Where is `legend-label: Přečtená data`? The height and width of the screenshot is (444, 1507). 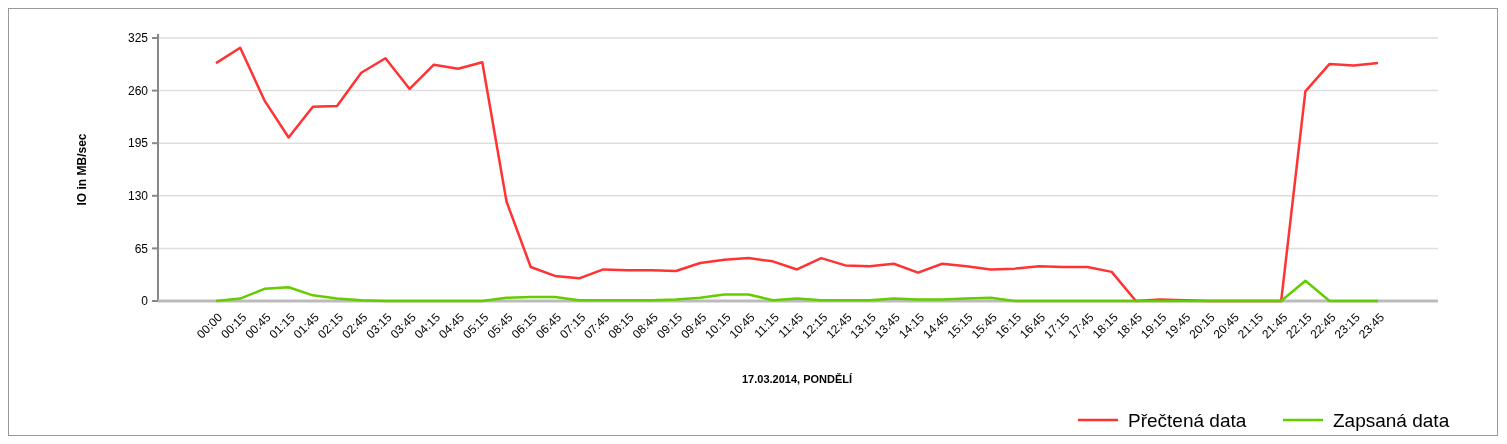
legend-label: Přečtená data is located at coordinates (1187, 420).